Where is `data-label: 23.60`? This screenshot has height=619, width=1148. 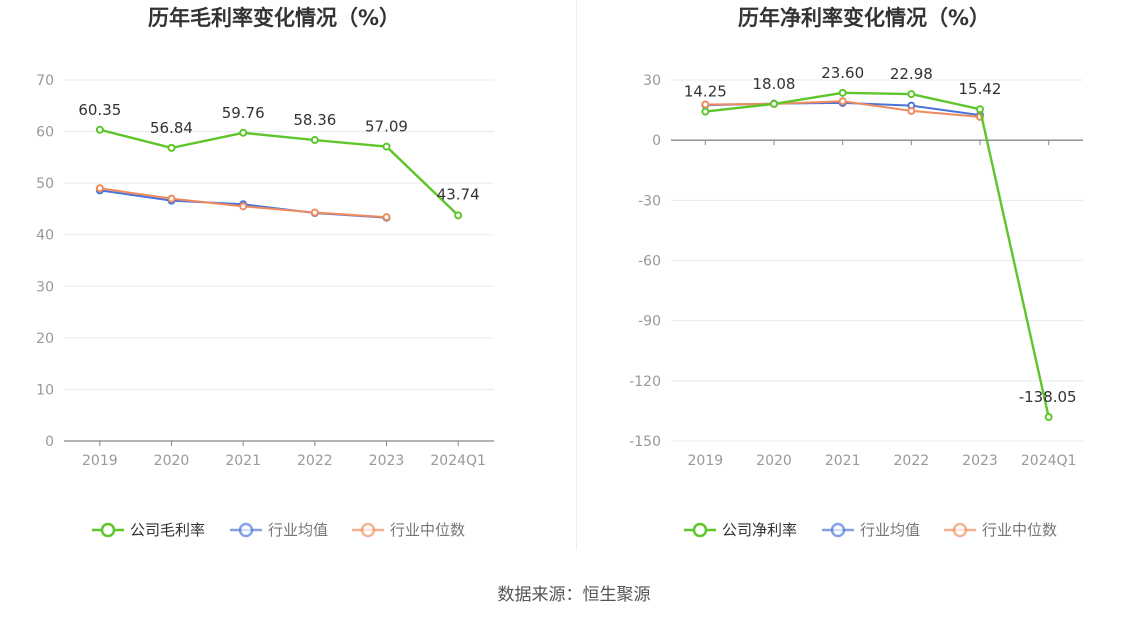 data-label: 23.60 is located at coordinates (842, 73).